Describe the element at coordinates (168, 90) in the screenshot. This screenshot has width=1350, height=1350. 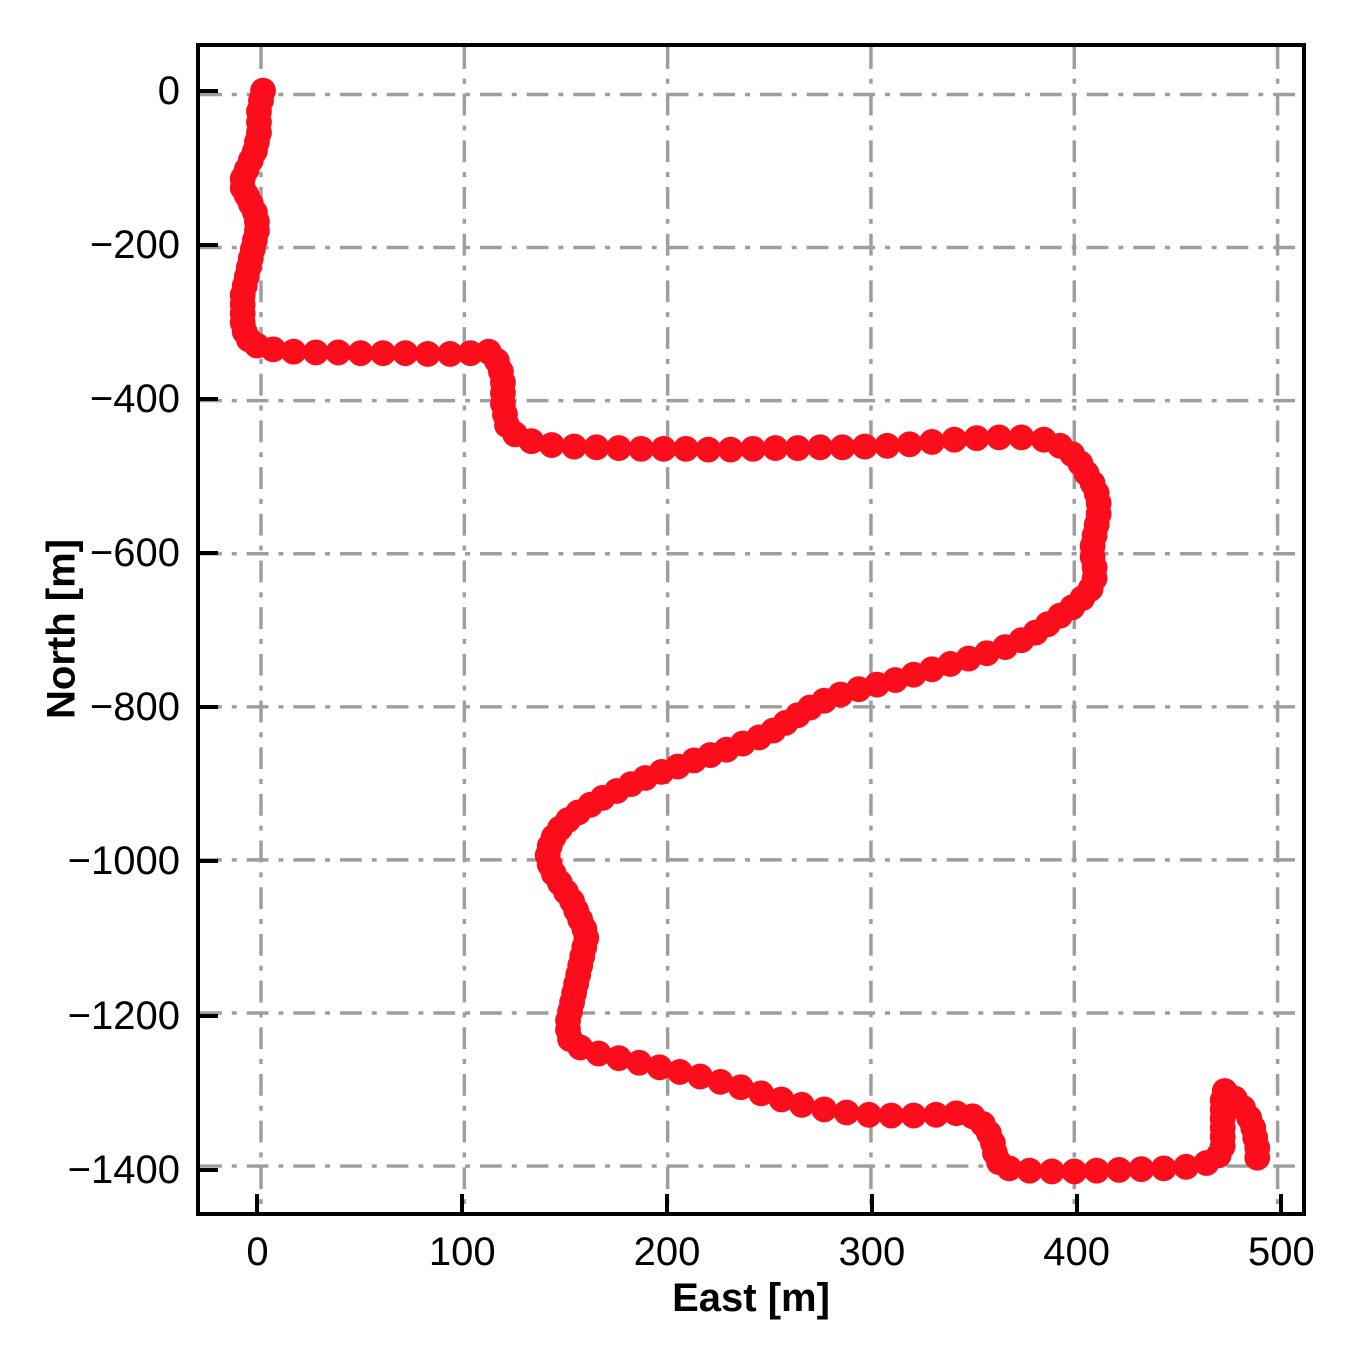
I see `y-tick-label: 0` at that location.